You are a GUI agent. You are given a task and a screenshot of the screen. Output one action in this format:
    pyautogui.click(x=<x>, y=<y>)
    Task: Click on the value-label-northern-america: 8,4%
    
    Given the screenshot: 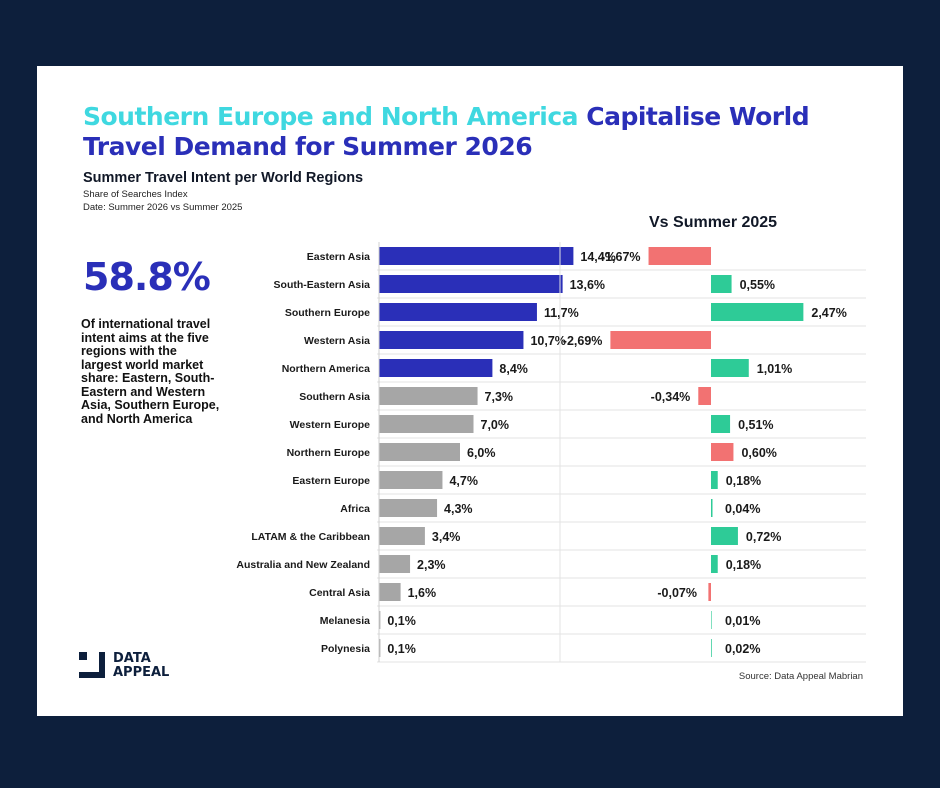 What is the action you would take?
    pyautogui.click(x=513, y=369)
    